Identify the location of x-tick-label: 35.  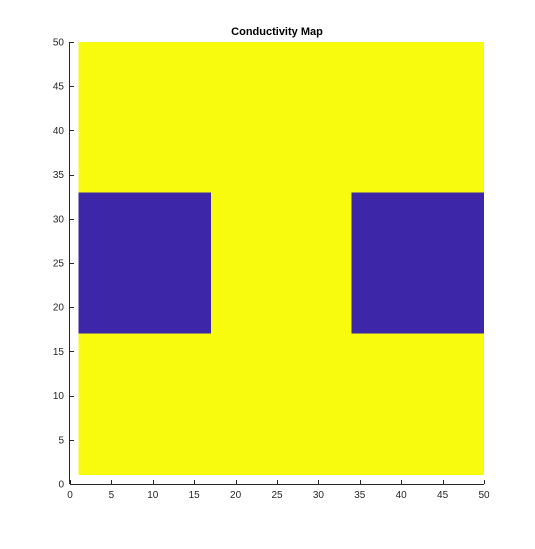
(360, 495).